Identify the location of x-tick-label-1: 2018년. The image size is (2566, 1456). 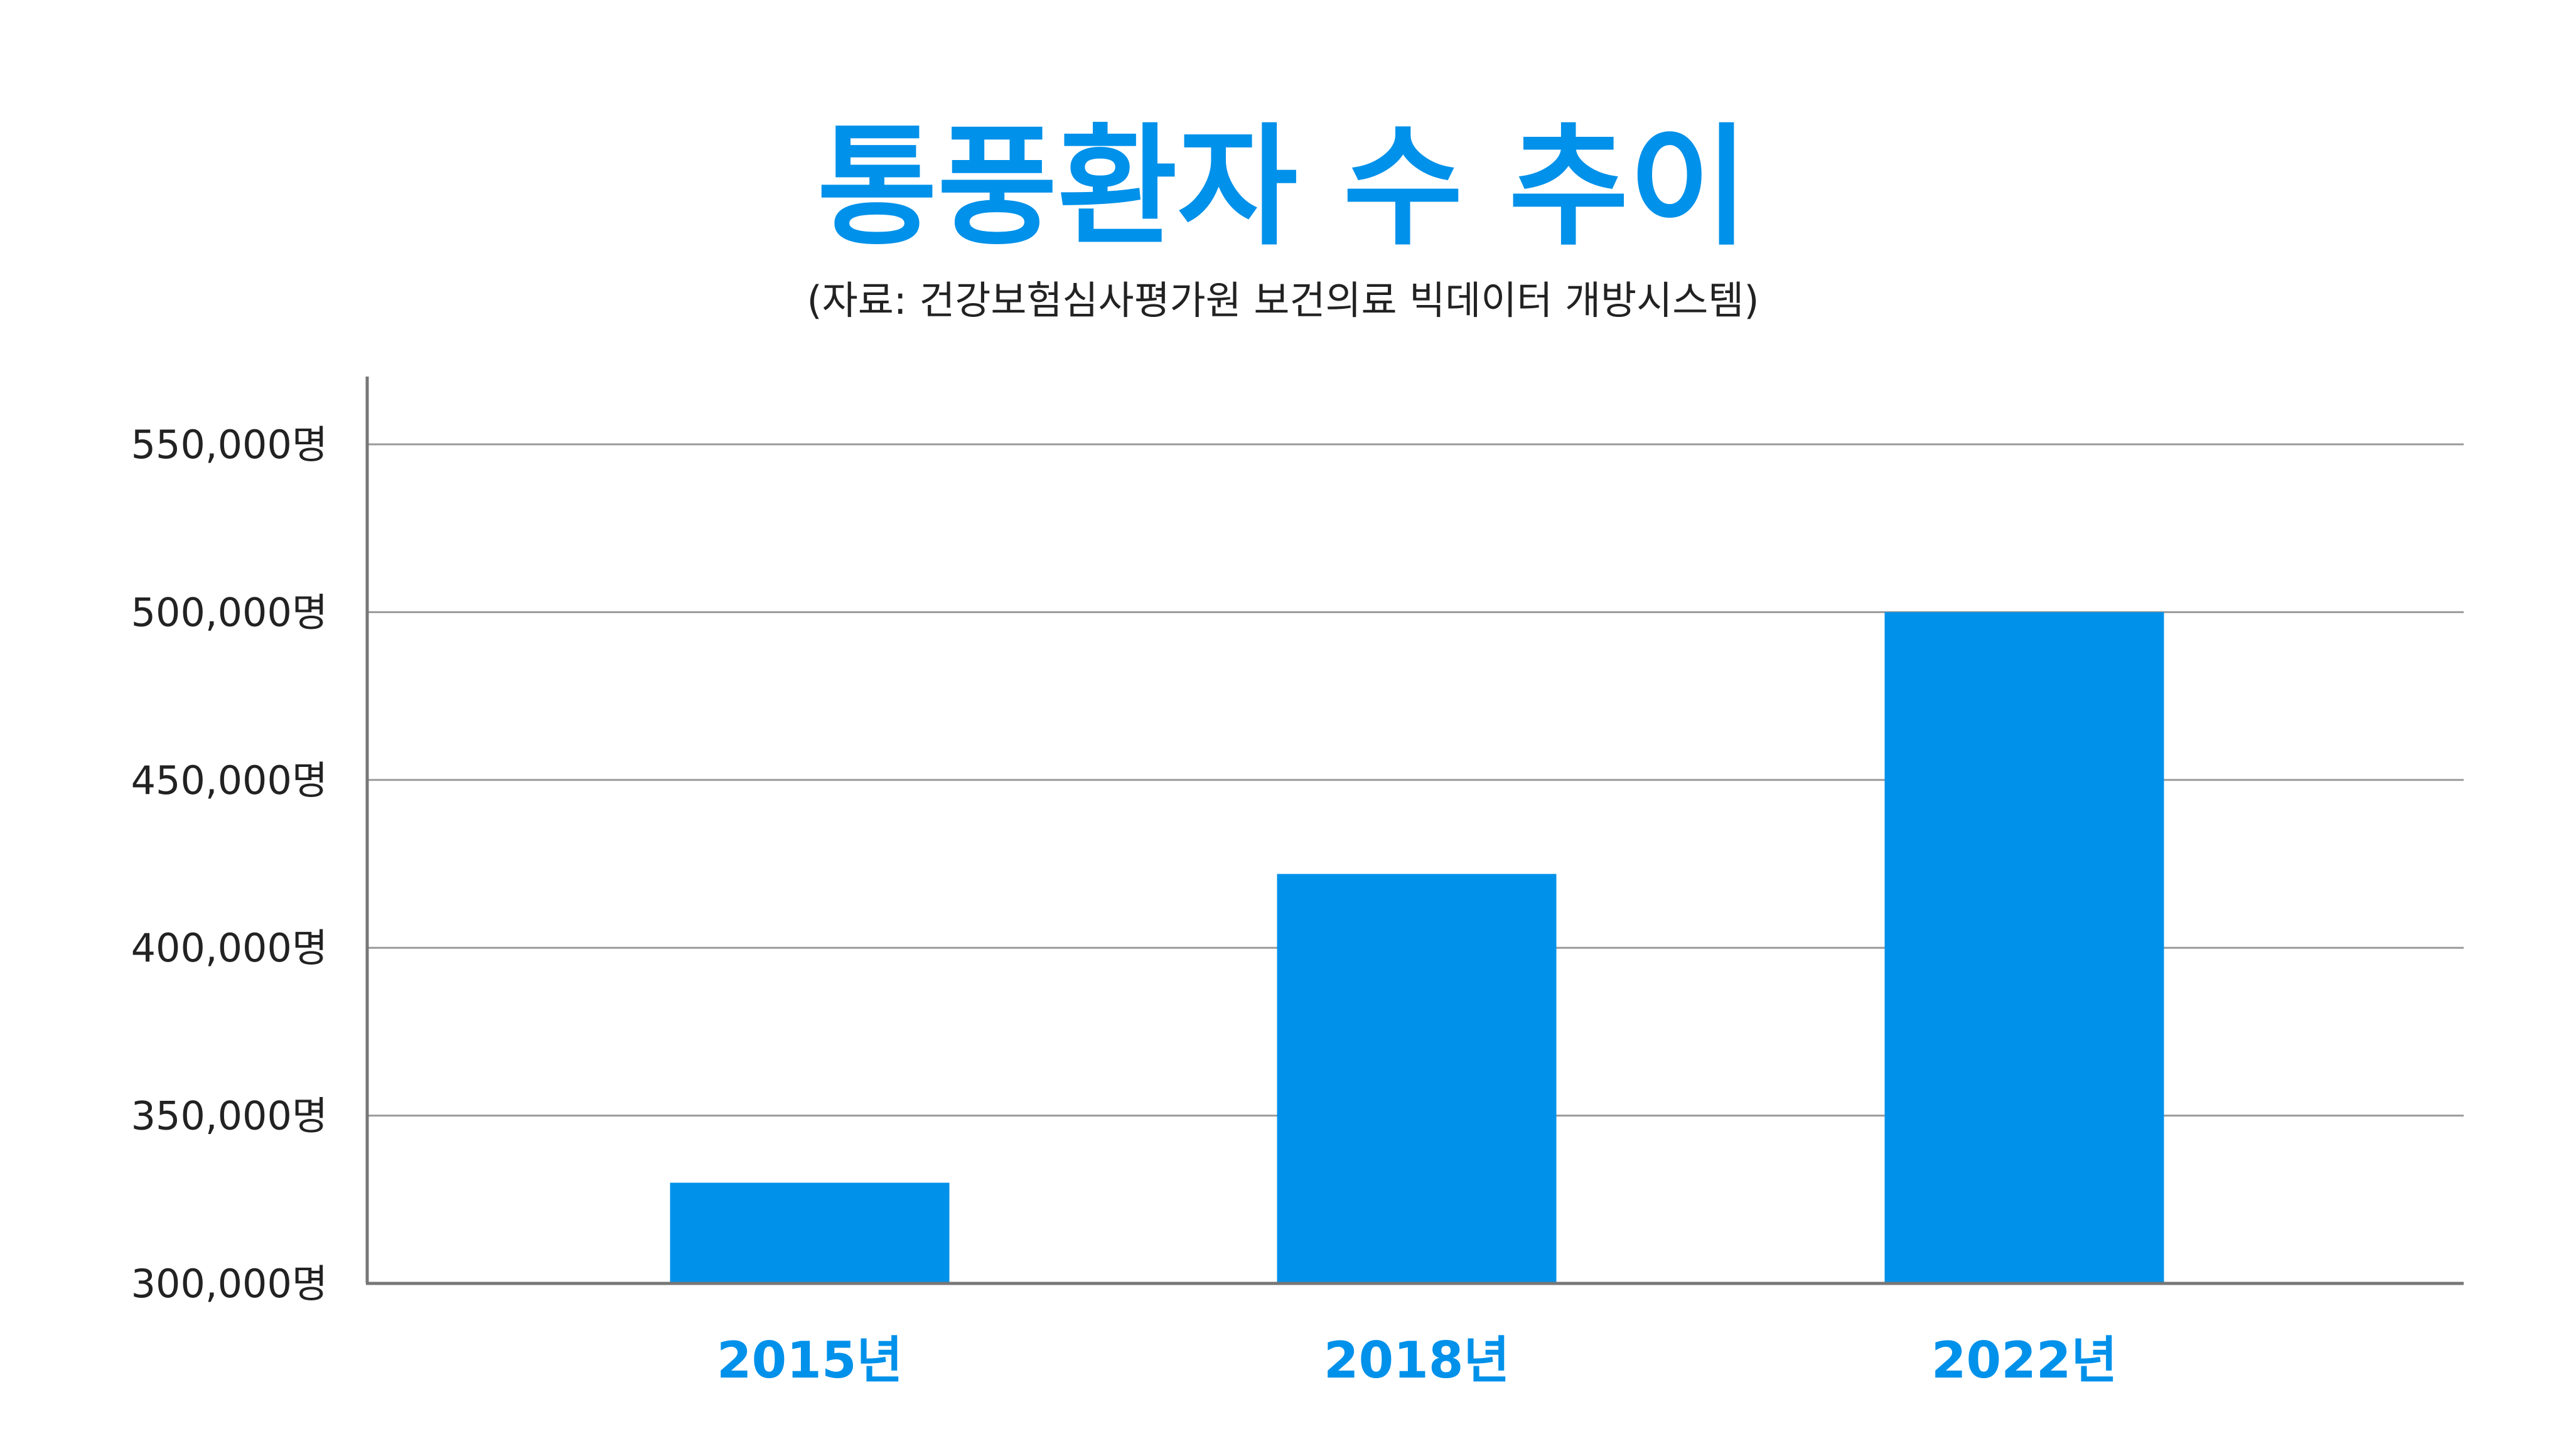
(1417, 1360).